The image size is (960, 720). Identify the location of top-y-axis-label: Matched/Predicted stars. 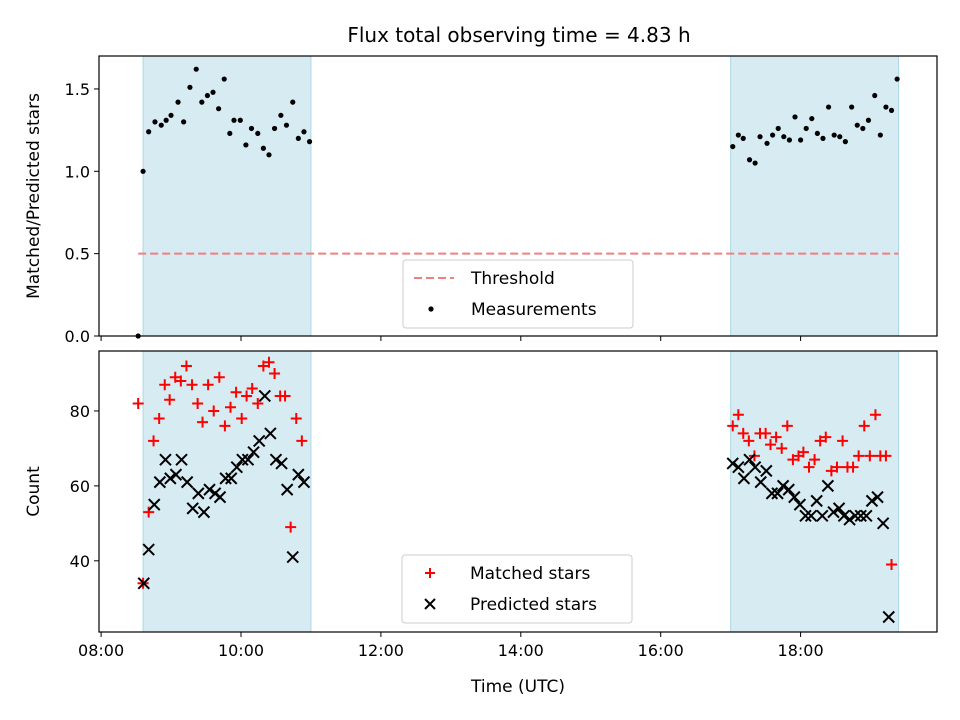
(34, 196).